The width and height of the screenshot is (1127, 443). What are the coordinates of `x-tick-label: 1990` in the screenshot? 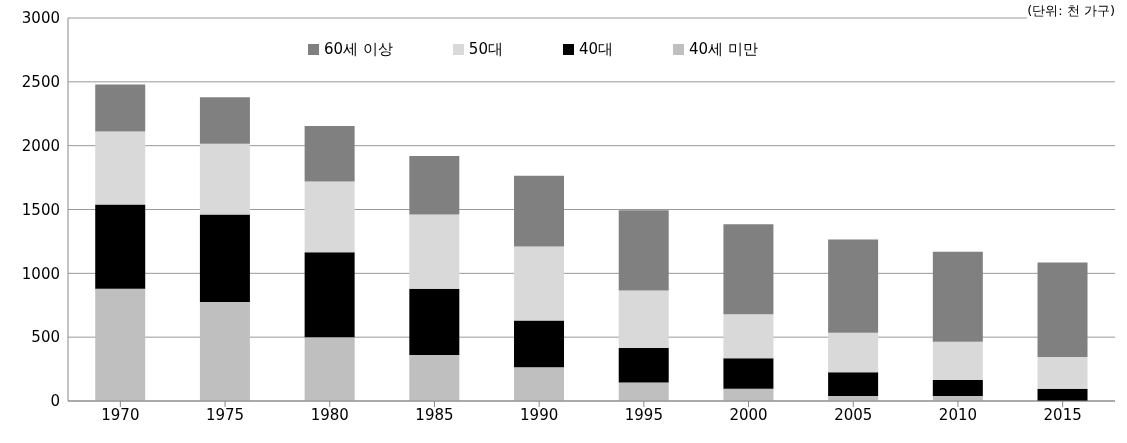 It's located at (539, 414).